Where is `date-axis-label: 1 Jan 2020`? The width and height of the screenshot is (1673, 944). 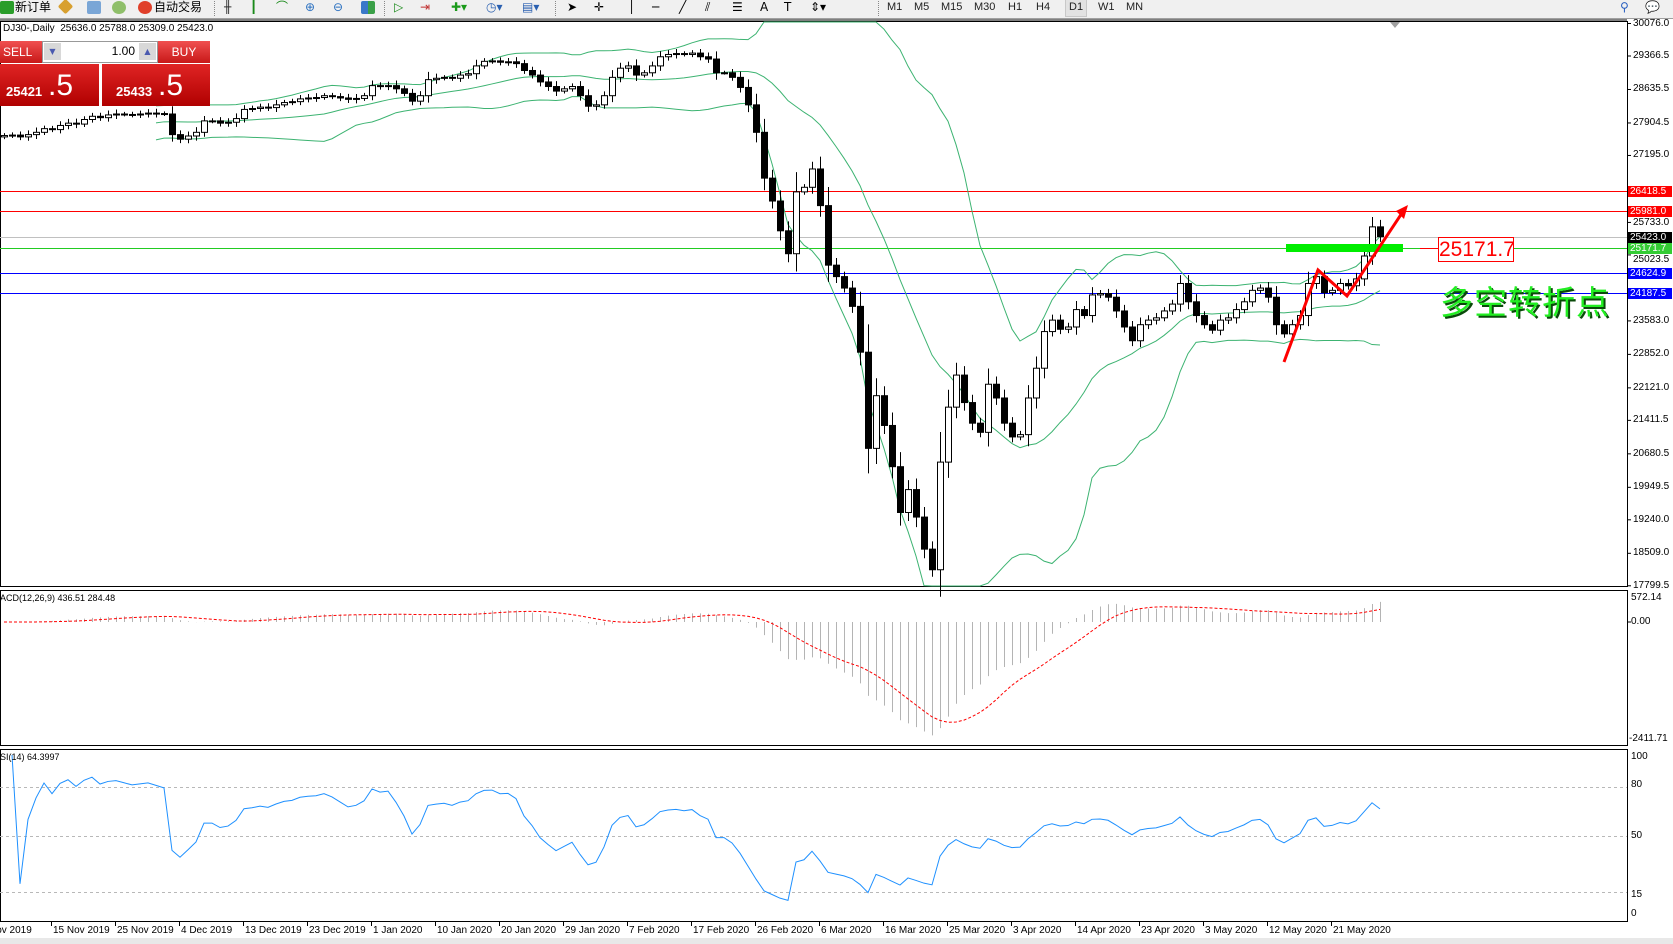
date-axis-label: 1 Jan 2020 is located at coordinates (398, 930).